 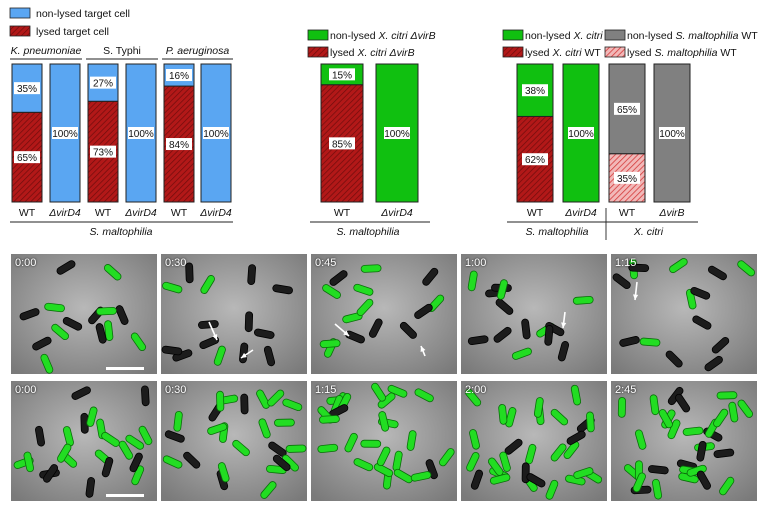 What do you see at coordinates (627, 179) in the screenshot?
I see `data-label-2-2-2: 35%` at bounding box center [627, 179].